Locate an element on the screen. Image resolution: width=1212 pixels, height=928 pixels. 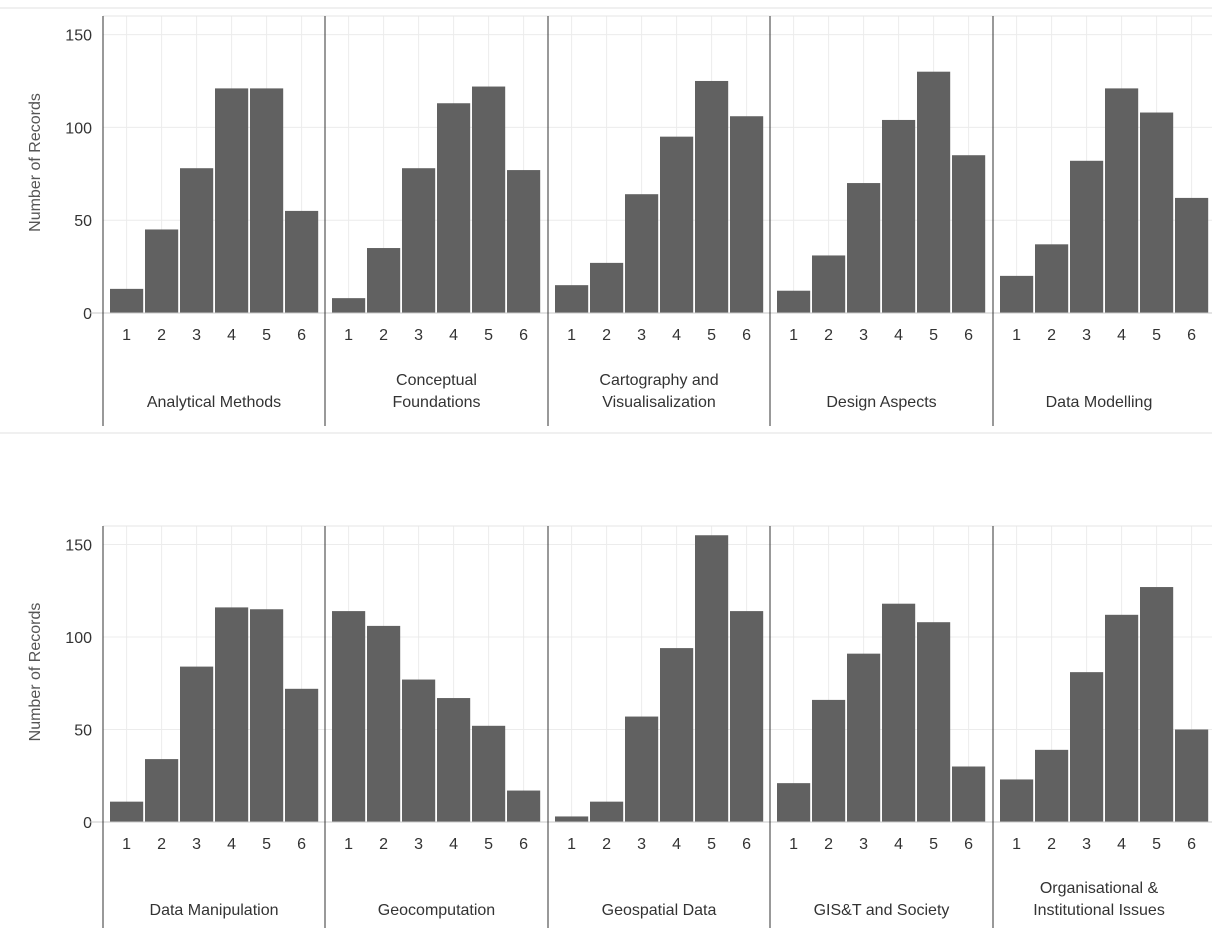
y-tick-label: 0 is located at coordinates (87, 314).